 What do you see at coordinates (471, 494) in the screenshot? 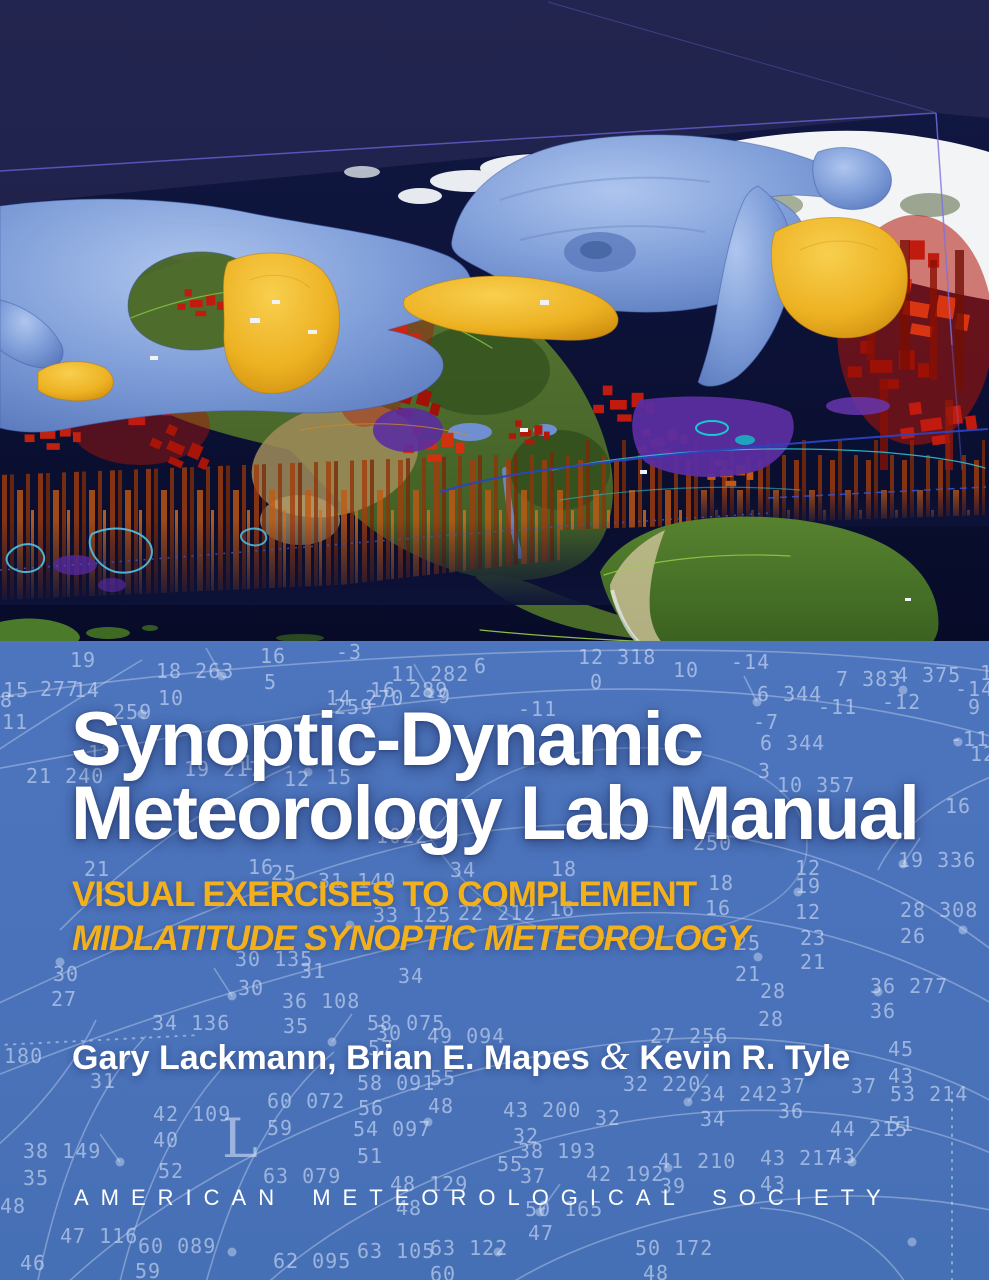
I see `purple-cloud-shield` at bounding box center [471, 494].